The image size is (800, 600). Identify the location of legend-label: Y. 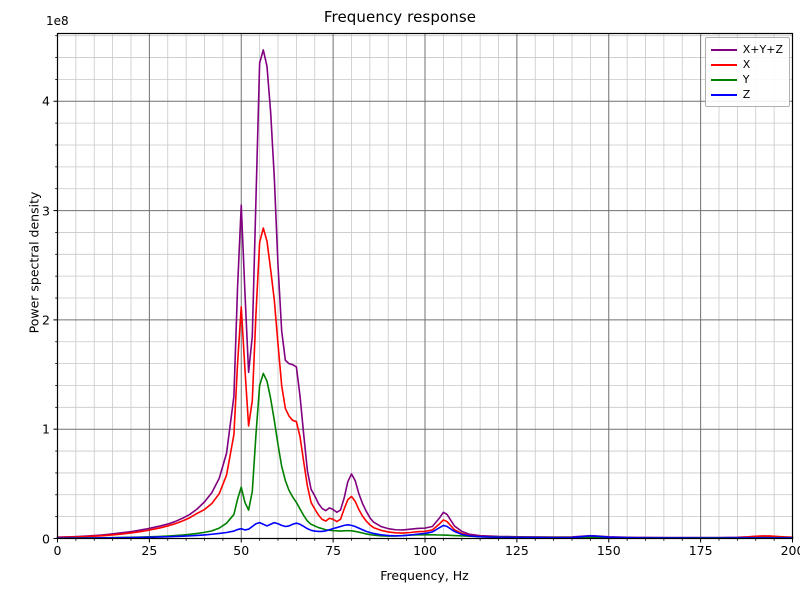
(746, 79).